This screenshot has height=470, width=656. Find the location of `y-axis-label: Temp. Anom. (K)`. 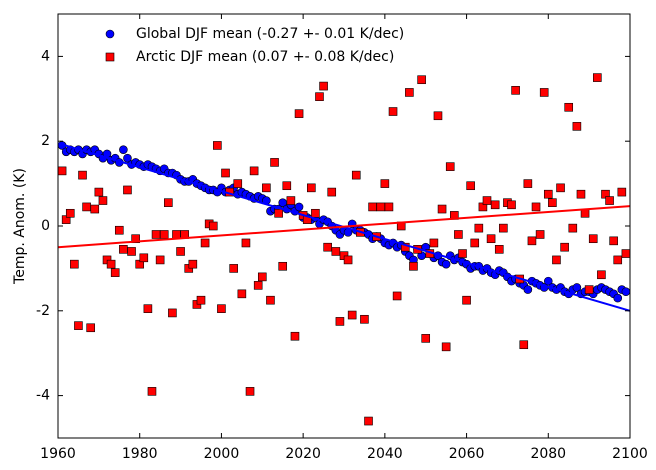

y-axis-label: Temp. Anom. (K) is located at coordinates (20, 226).